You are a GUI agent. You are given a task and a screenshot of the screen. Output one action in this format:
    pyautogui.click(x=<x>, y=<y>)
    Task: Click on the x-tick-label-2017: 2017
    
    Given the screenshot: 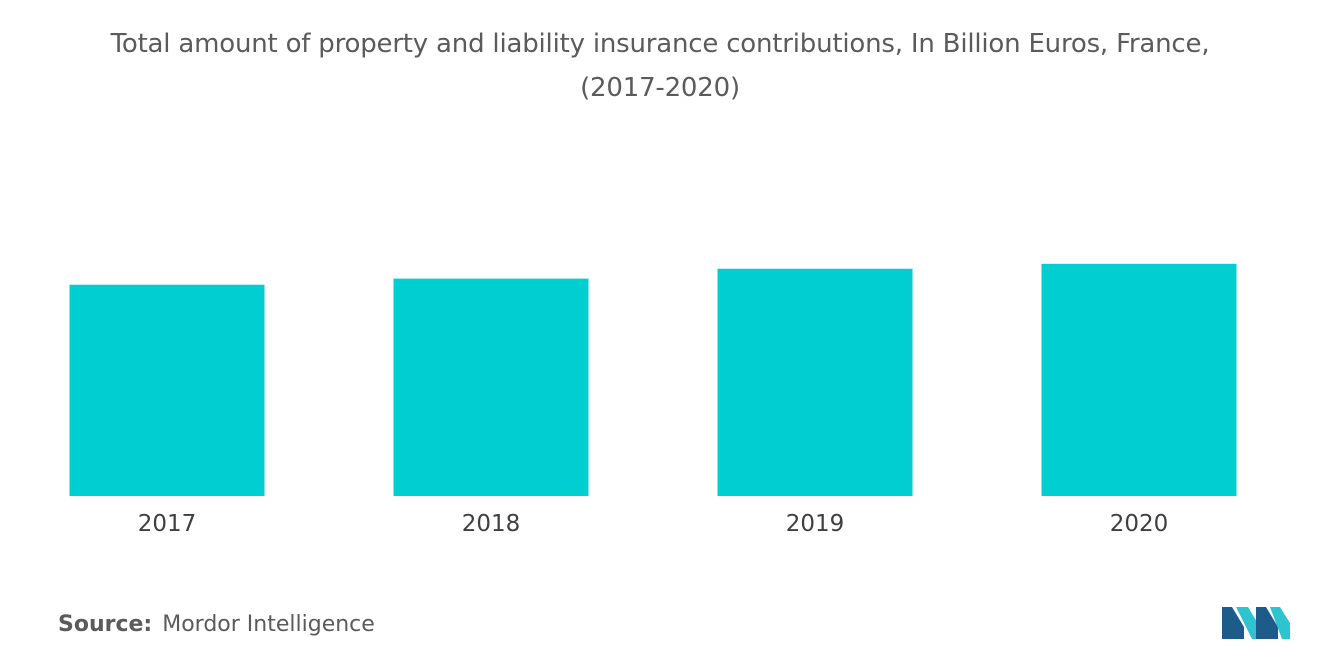 What is the action you would take?
    pyautogui.click(x=167, y=524)
    